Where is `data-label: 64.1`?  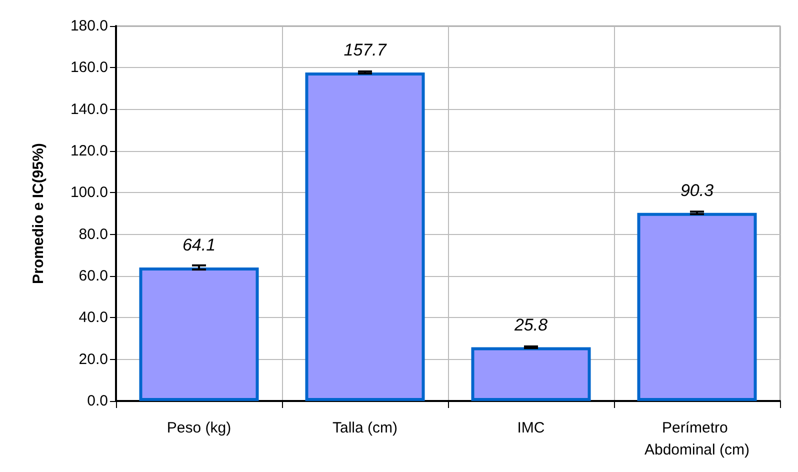
data-label: 64.1 is located at coordinates (199, 244).